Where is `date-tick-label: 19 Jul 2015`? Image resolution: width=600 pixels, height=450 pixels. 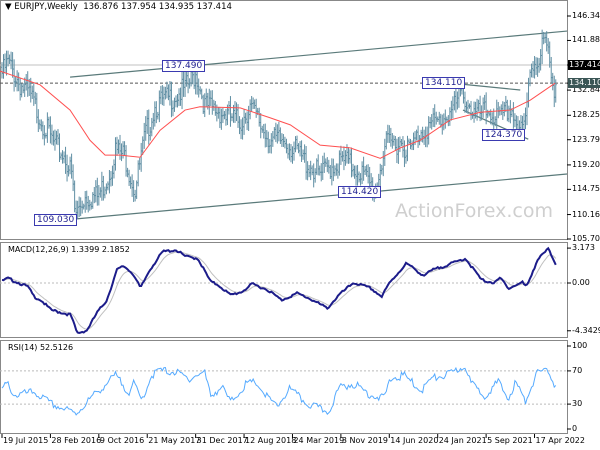 date-tick-label: 19 Jul 2015 is located at coordinates (26, 440).